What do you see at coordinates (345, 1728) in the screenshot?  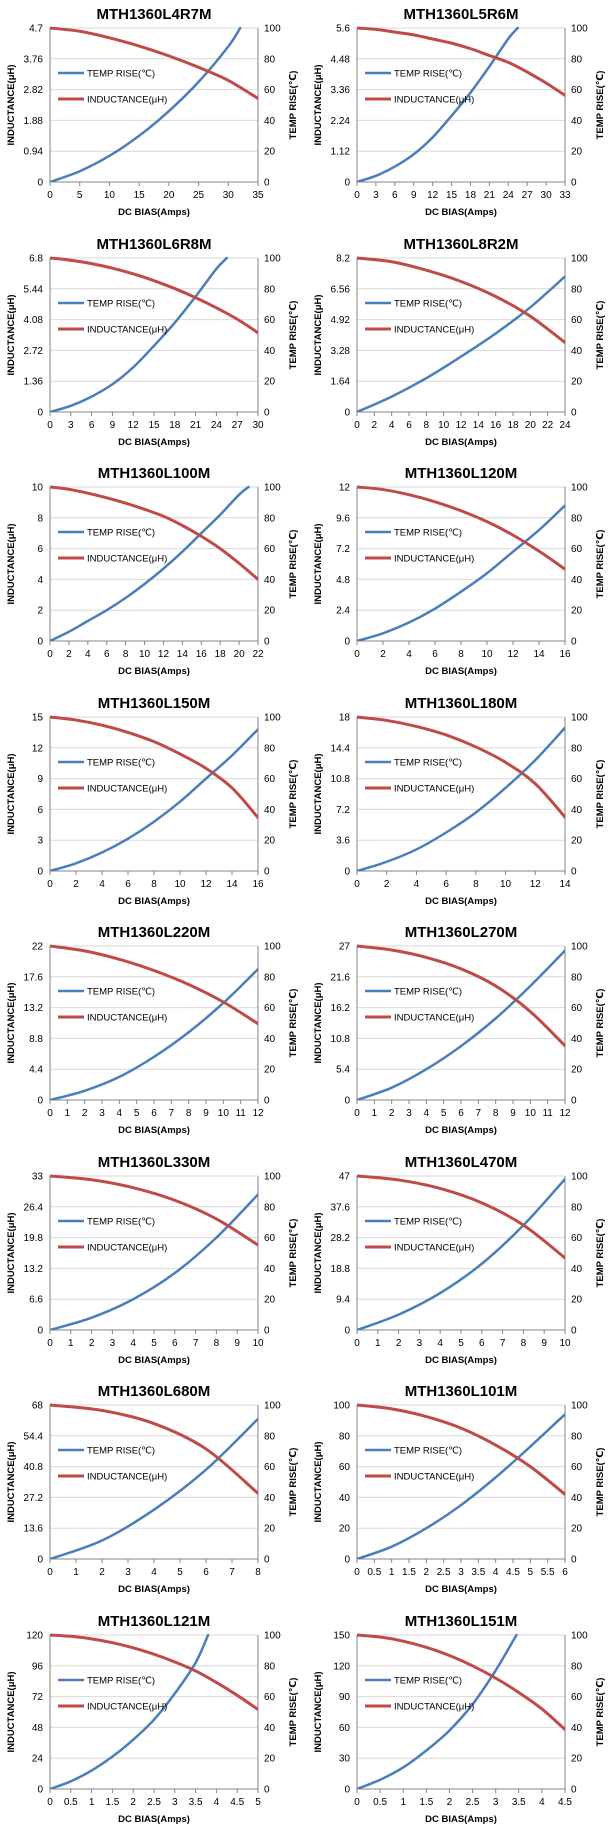 I see `y-tick-label: 60` at bounding box center [345, 1728].